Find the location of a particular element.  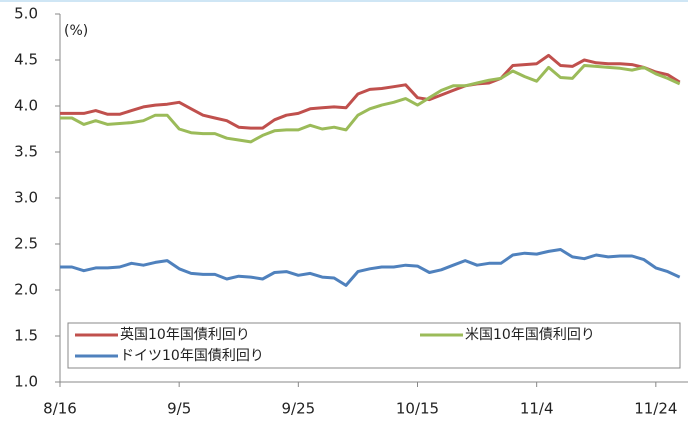

y-tick-label: 3.0 is located at coordinates (26, 198).